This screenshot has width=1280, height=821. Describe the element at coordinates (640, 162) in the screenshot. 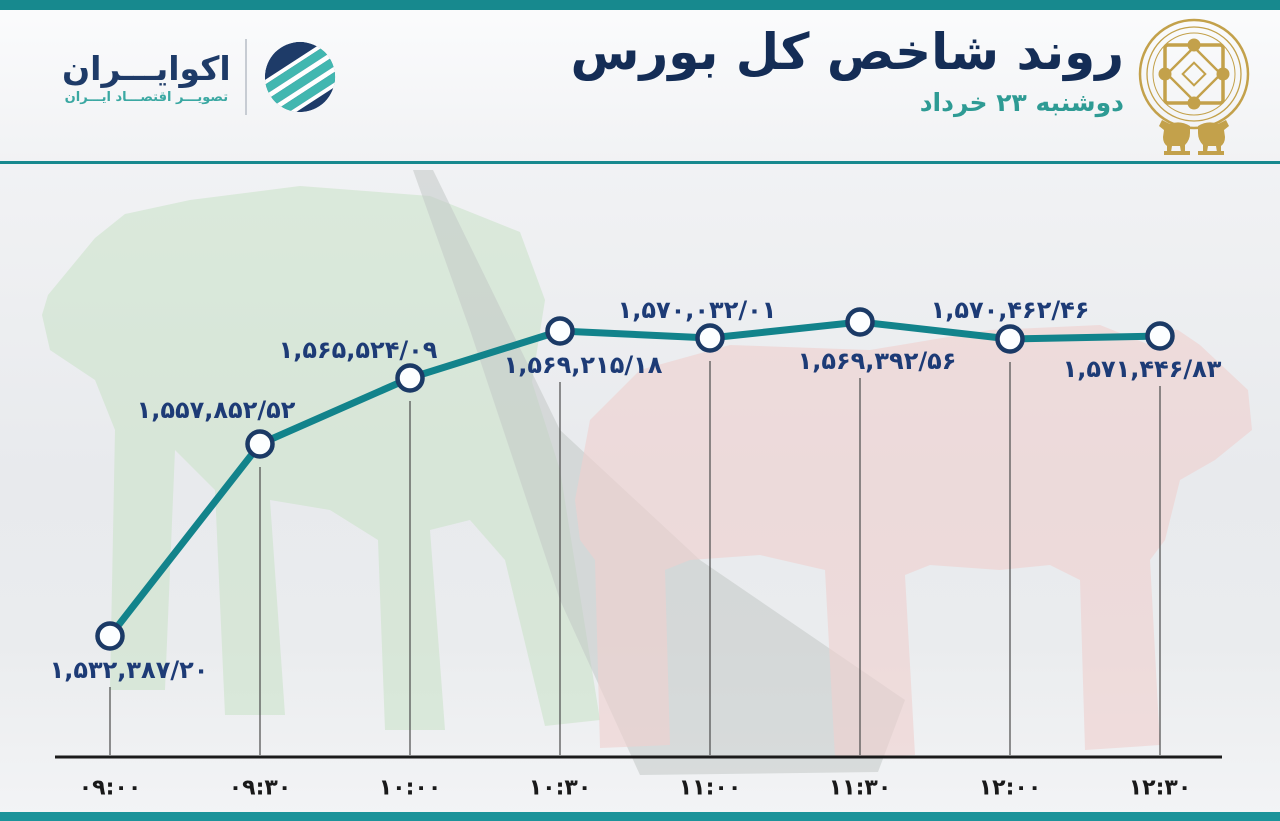

I see `header-divider-line` at that location.